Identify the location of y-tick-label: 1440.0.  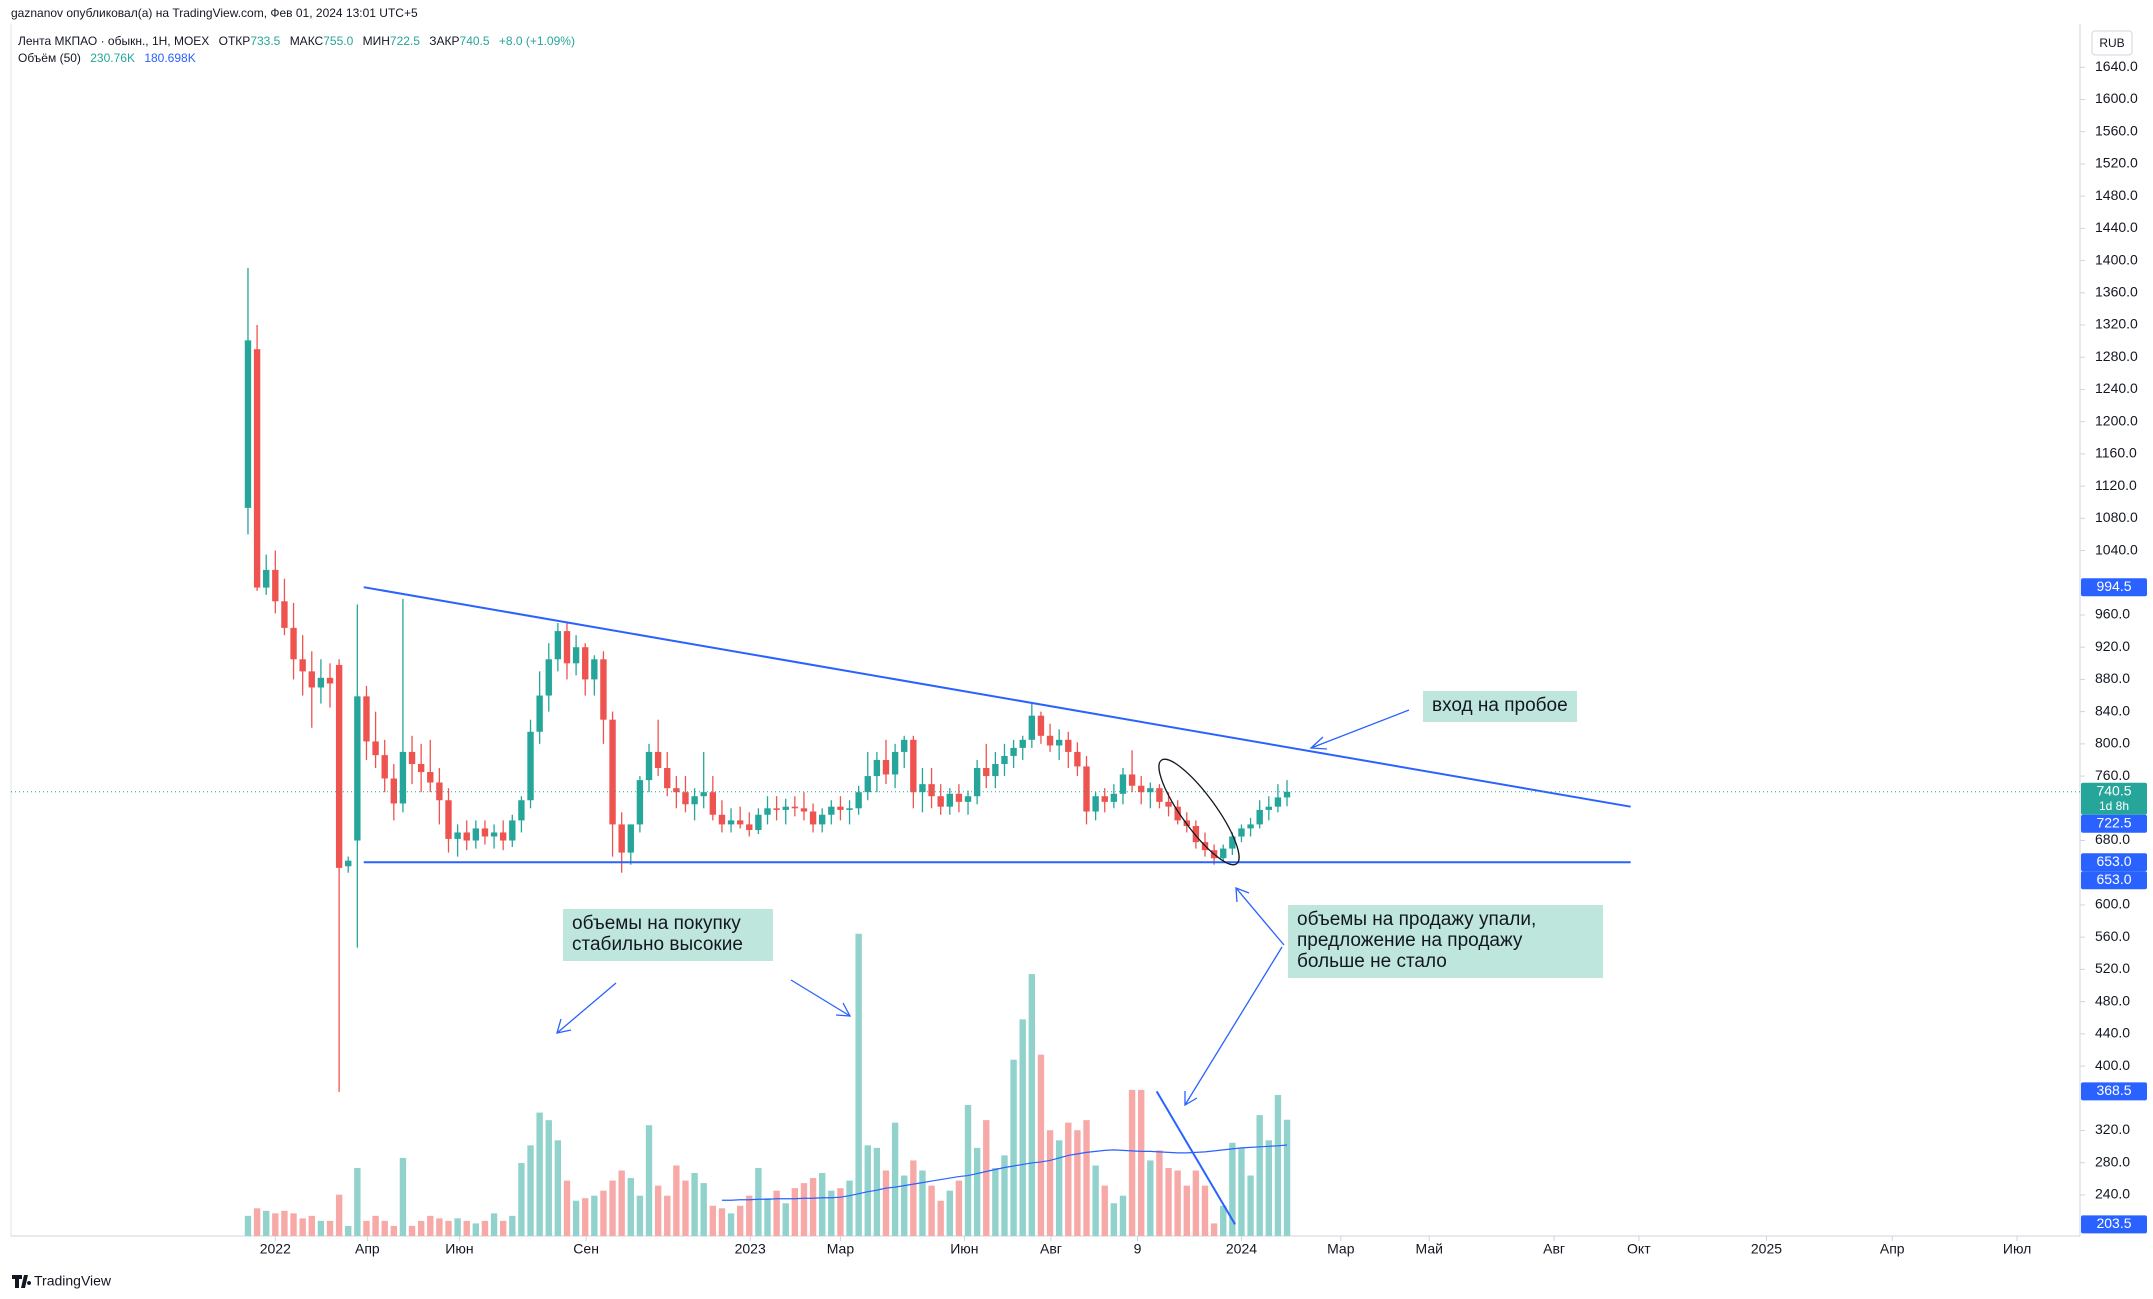
(2116, 227).